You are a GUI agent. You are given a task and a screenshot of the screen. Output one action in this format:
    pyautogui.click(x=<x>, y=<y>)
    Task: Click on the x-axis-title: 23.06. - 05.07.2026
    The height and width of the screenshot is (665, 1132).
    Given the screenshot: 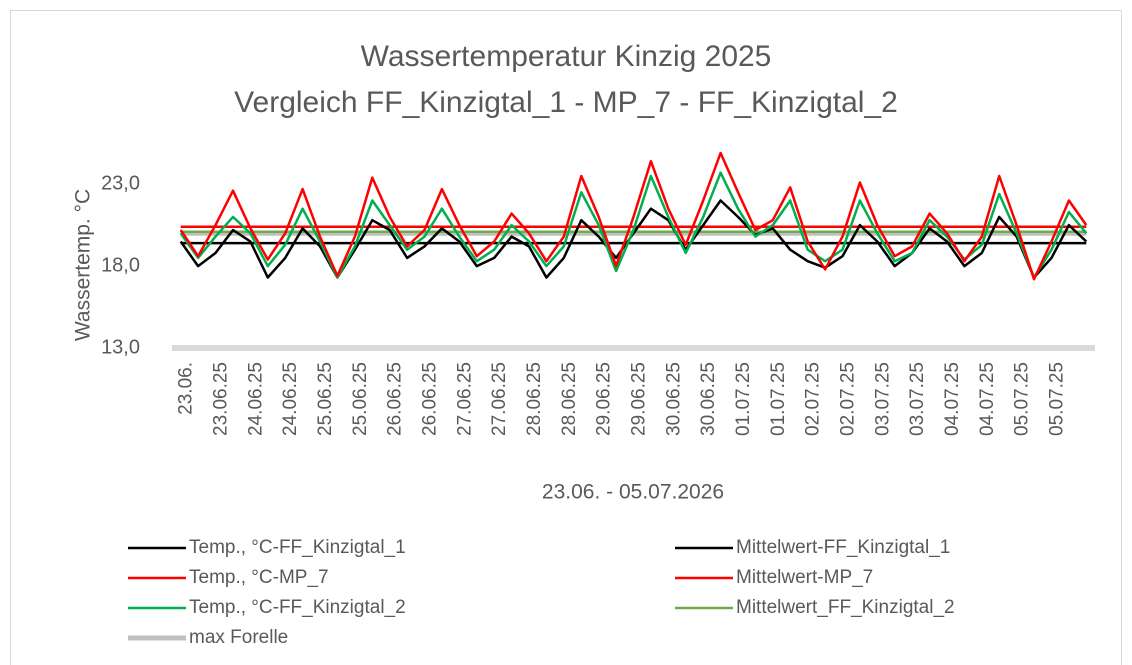 What is the action you would take?
    pyautogui.click(x=633, y=492)
    